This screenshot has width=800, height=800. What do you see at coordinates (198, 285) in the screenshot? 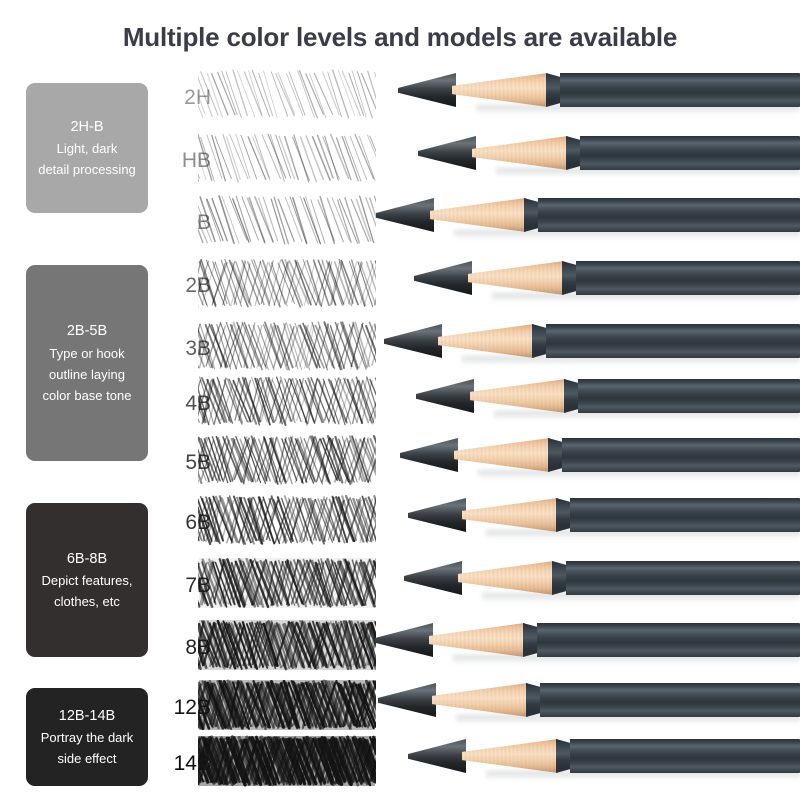
I see `grade-label-2b: 2B` at bounding box center [198, 285].